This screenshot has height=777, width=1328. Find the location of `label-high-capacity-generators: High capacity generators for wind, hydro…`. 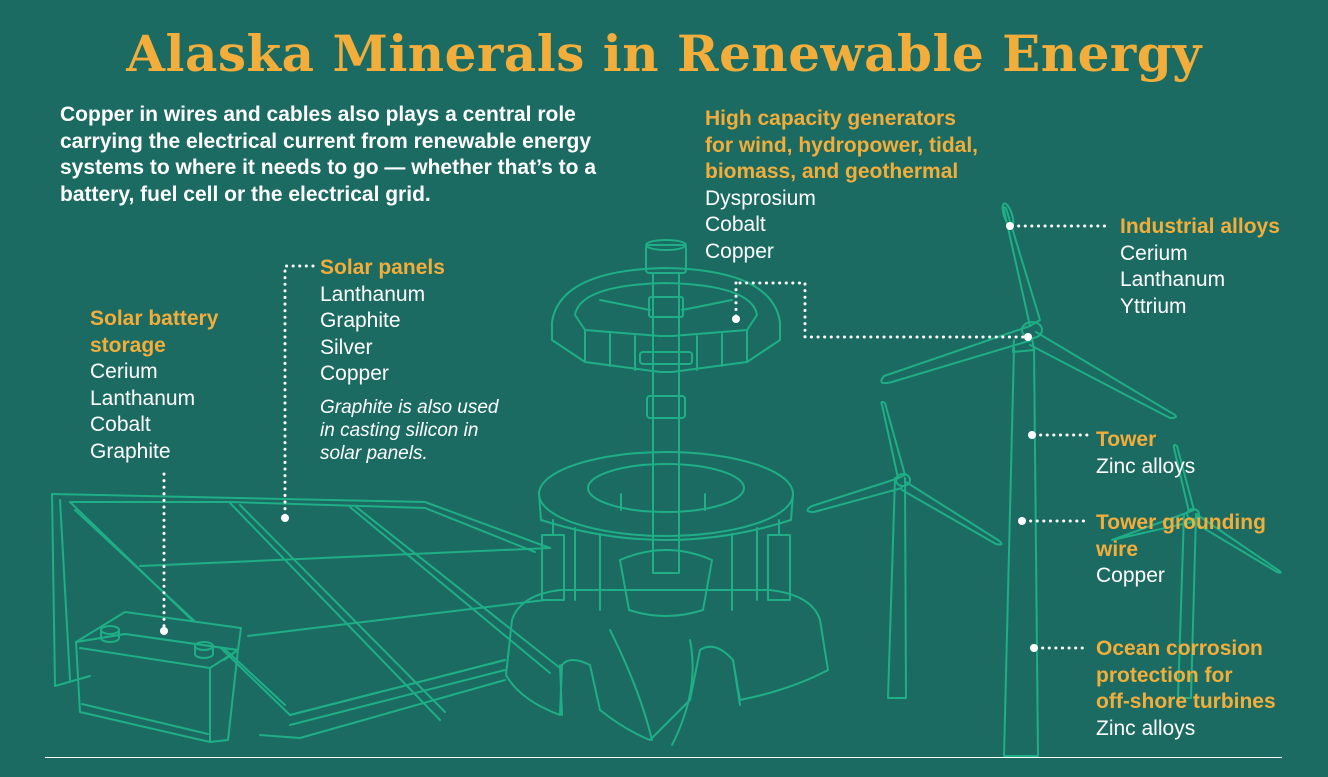

label-high-capacity-generators: High capacity generators for wind, hydro… is located at coordinates (841, 185).